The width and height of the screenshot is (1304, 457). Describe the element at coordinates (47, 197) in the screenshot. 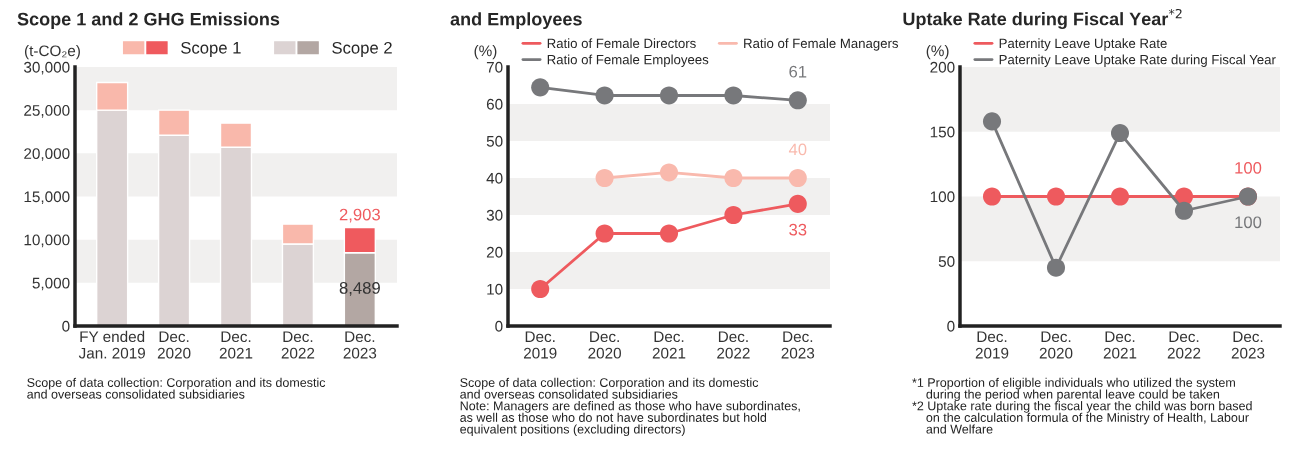

I see `y-tick-label: 15,000` at that location.